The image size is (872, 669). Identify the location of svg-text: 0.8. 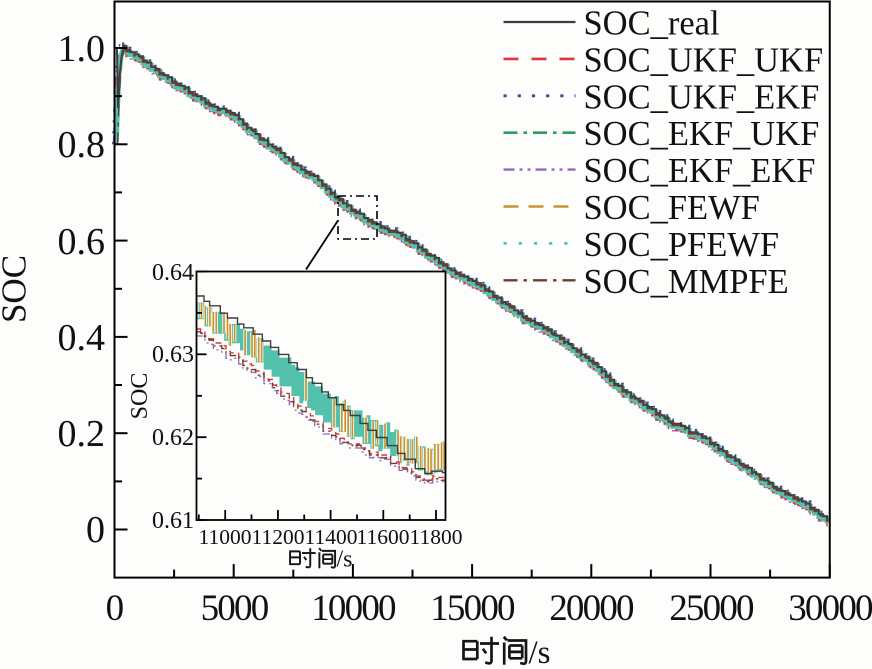
(82, 145).